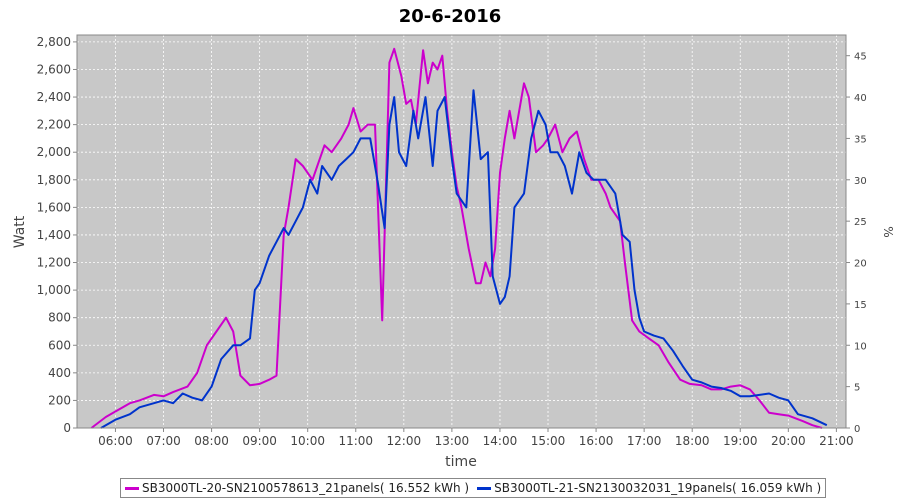 The width and height of the screenshot is (900, 500). I want to click on x-tick-label: 09:00, so click(259, 441).